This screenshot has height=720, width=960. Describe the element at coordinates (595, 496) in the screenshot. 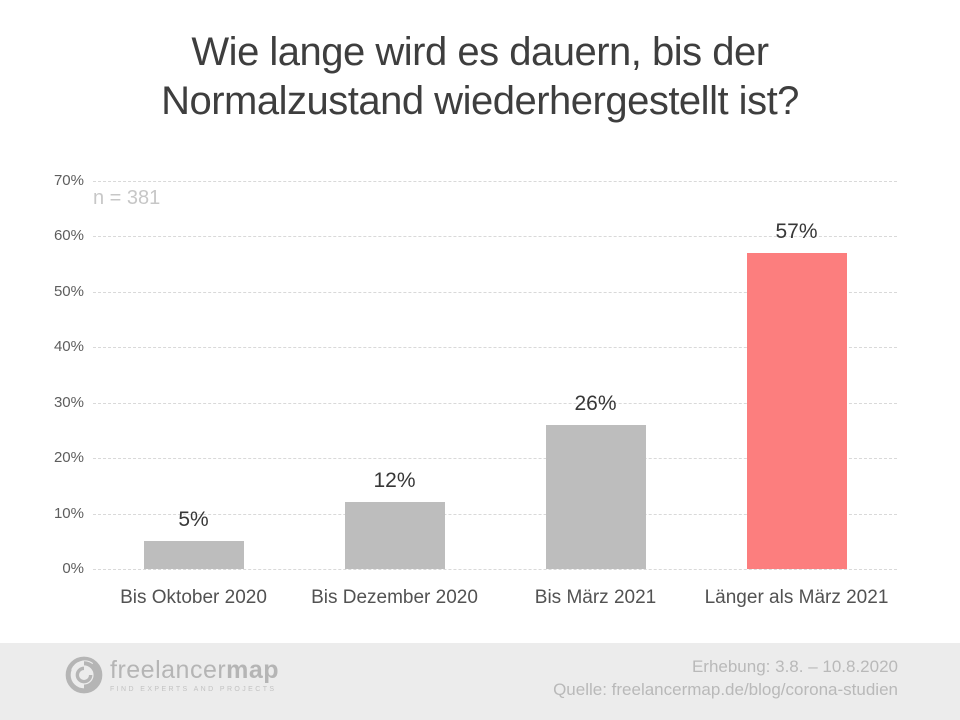

I see `bar-Bis März 2021` at that location.